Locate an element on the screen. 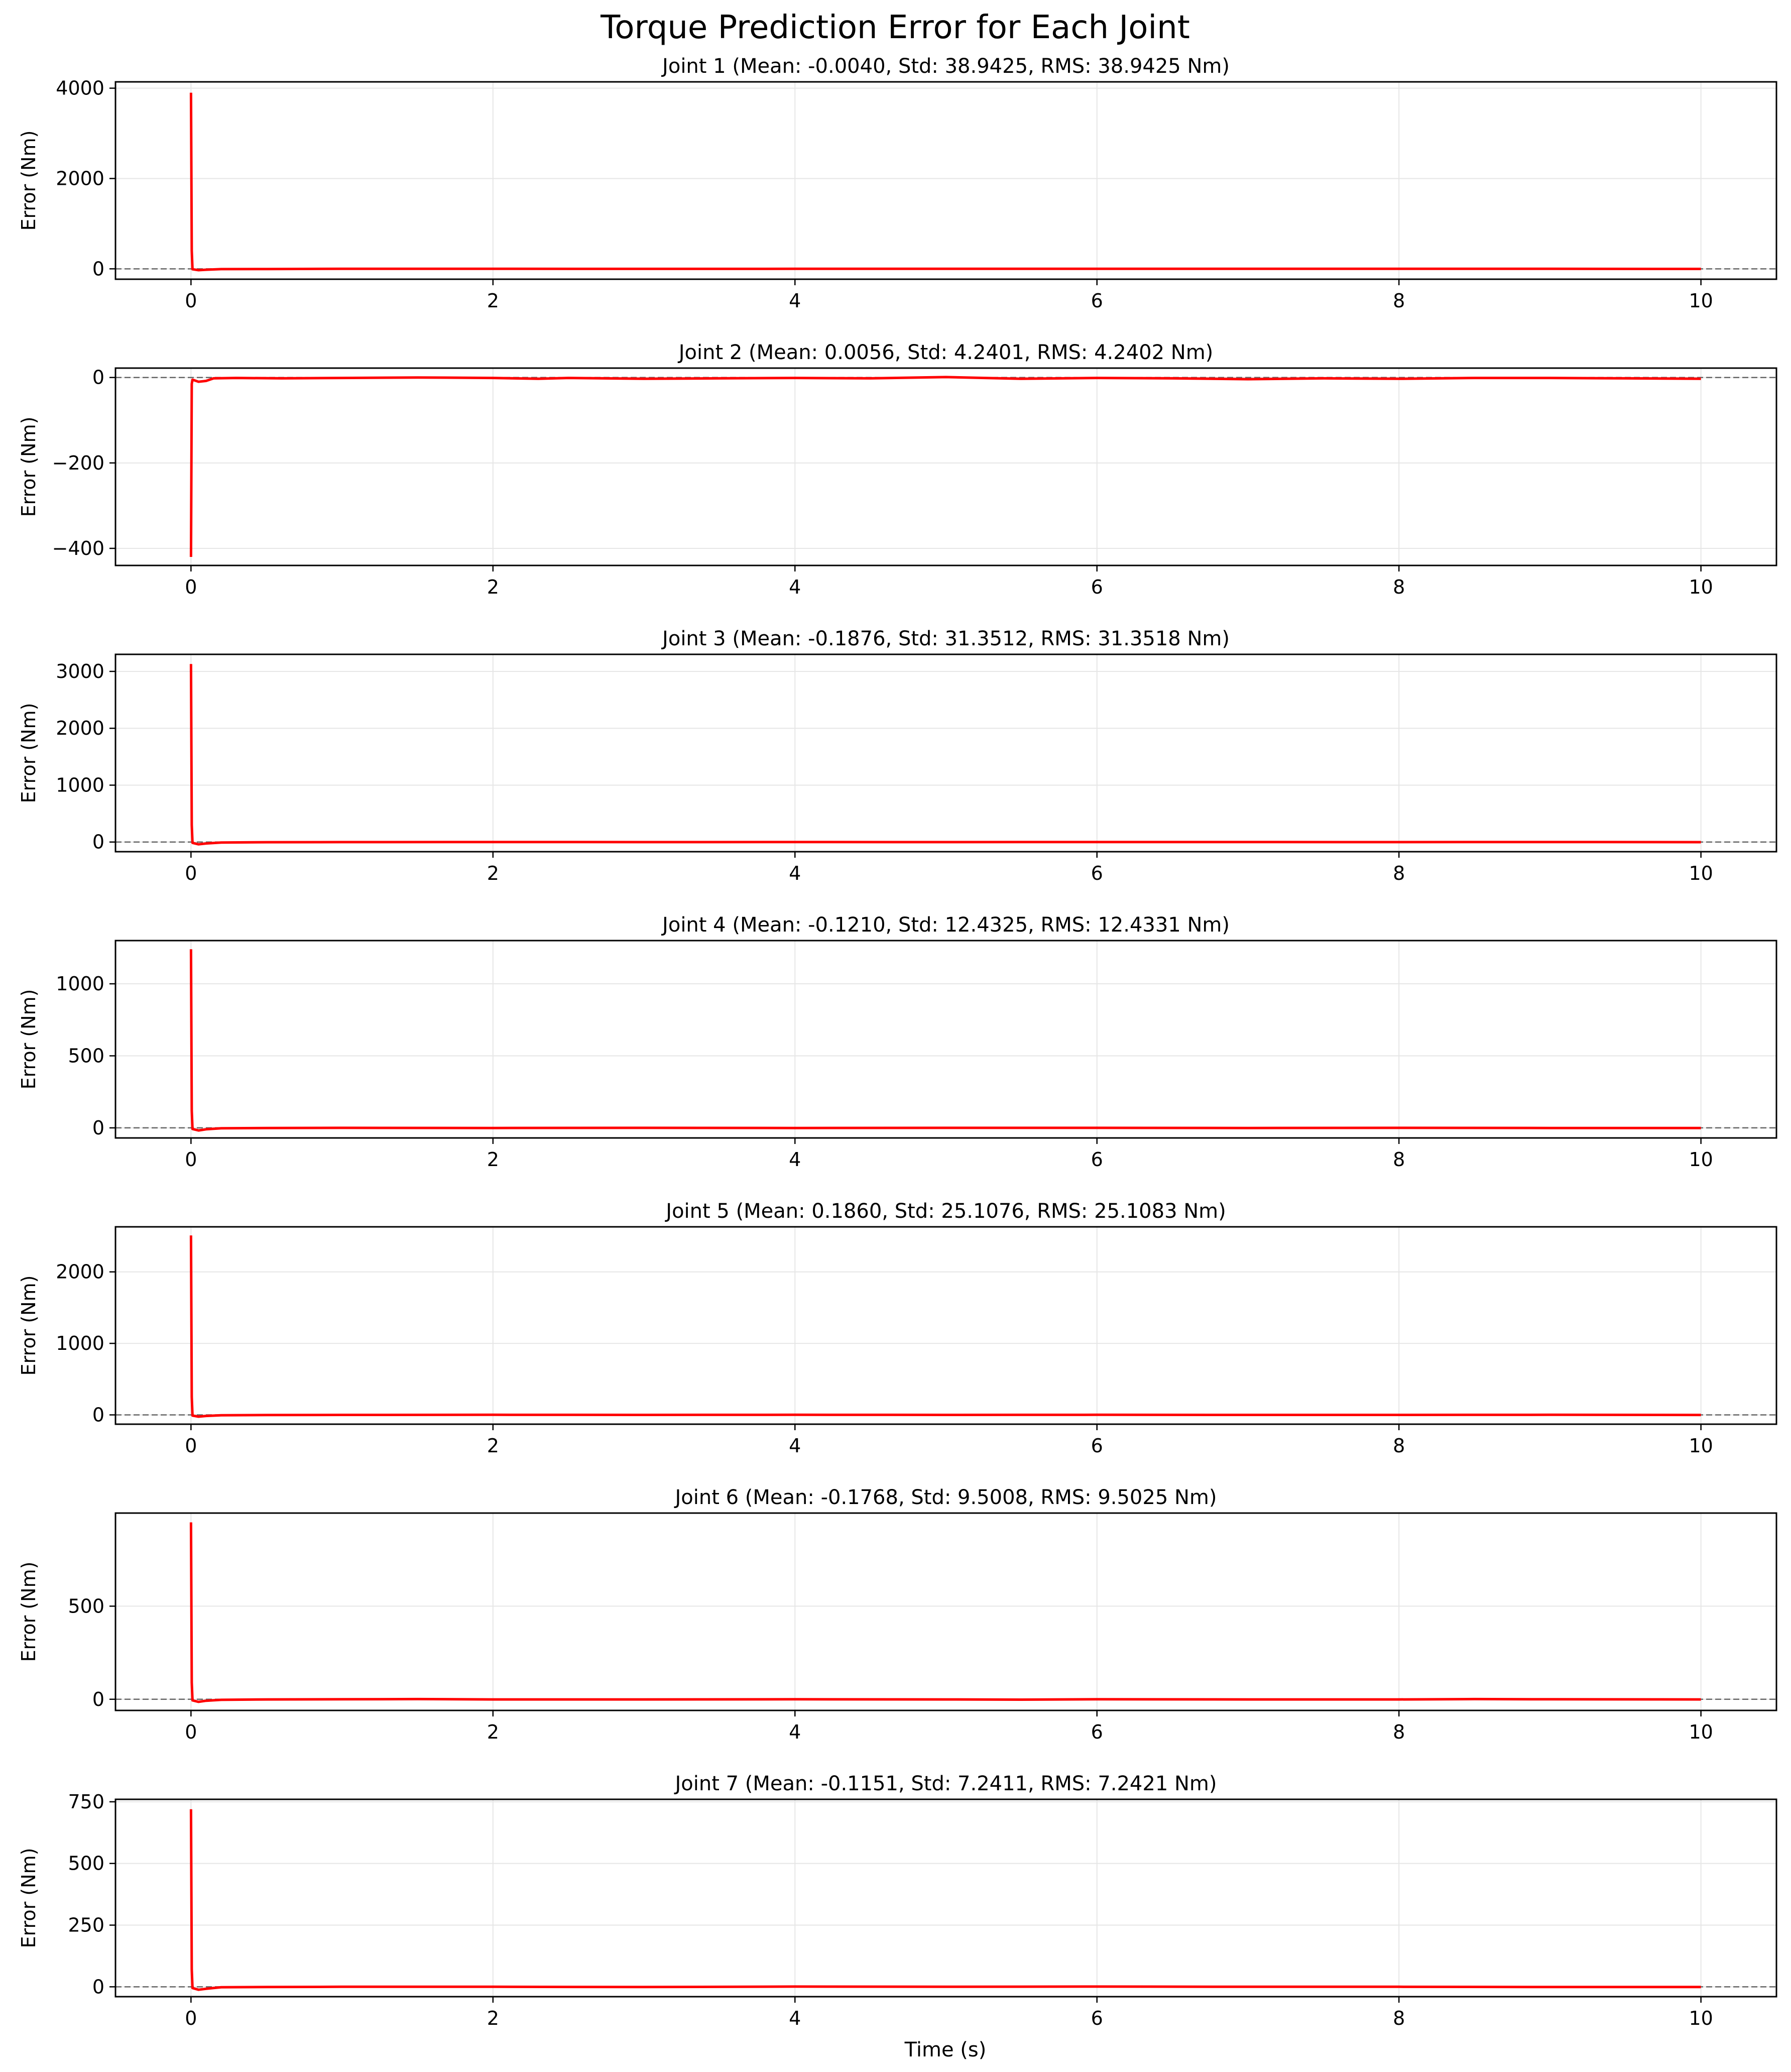  y-tick-label: 4000 is located at coordinates (80, 88).